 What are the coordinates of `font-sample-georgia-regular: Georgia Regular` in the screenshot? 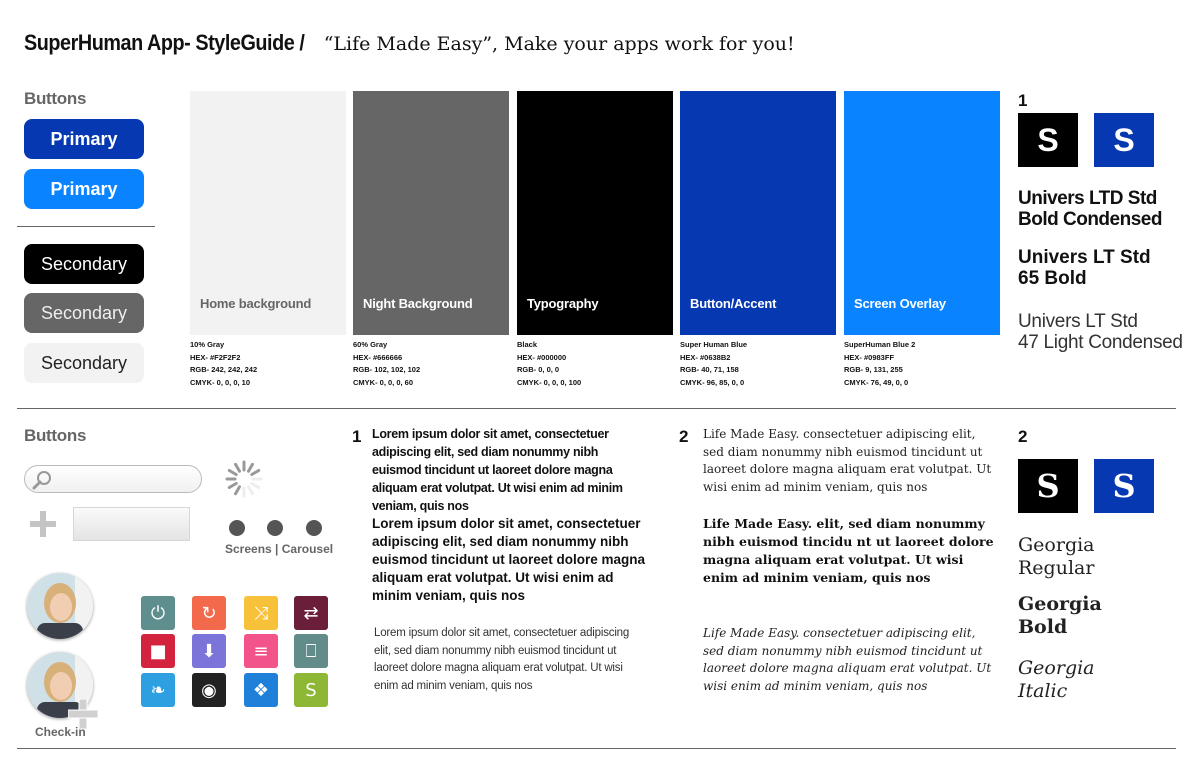 It's located at (1056, 557).